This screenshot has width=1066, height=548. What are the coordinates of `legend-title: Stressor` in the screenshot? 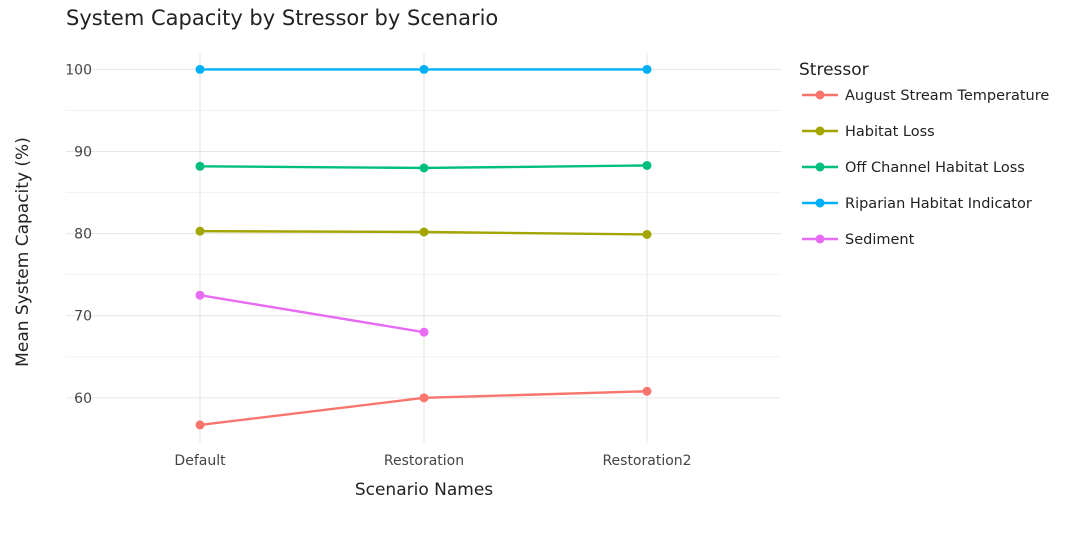 It's located at (834, 70).